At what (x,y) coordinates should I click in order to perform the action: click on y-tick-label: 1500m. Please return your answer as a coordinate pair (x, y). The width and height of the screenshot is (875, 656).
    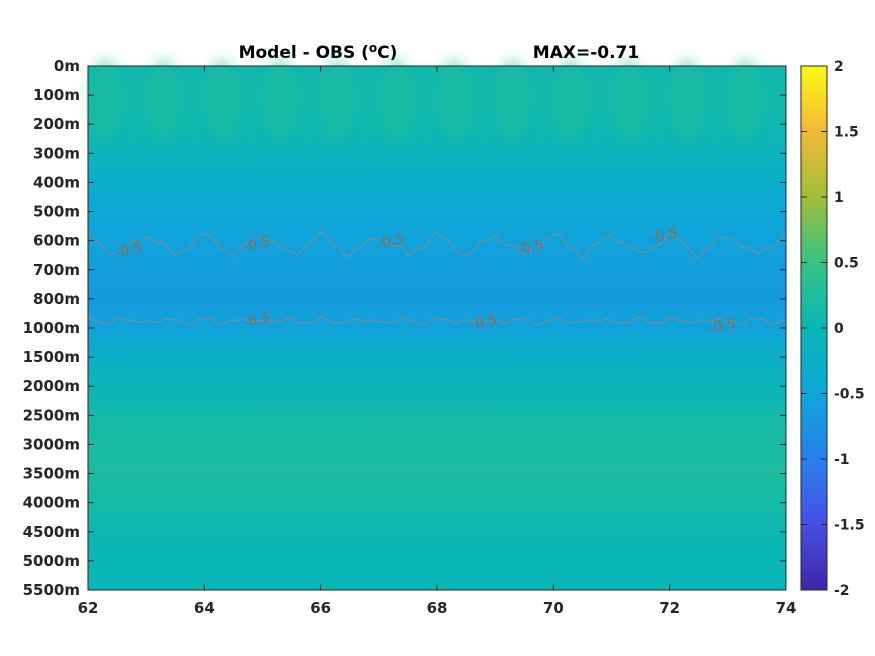
    Looking at the image, I should click on (51, 357).